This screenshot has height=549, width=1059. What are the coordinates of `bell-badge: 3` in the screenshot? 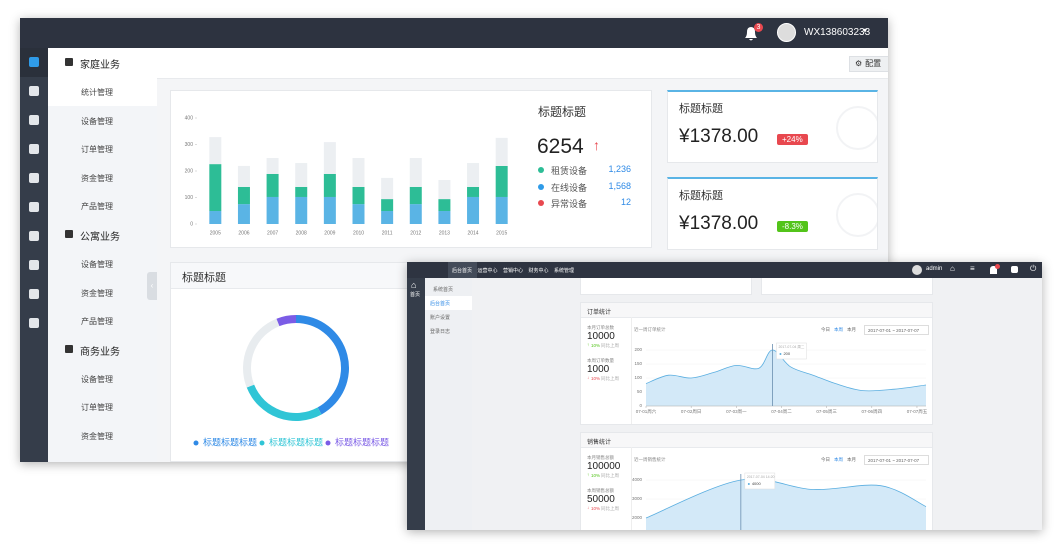 It's located at (758, 27).